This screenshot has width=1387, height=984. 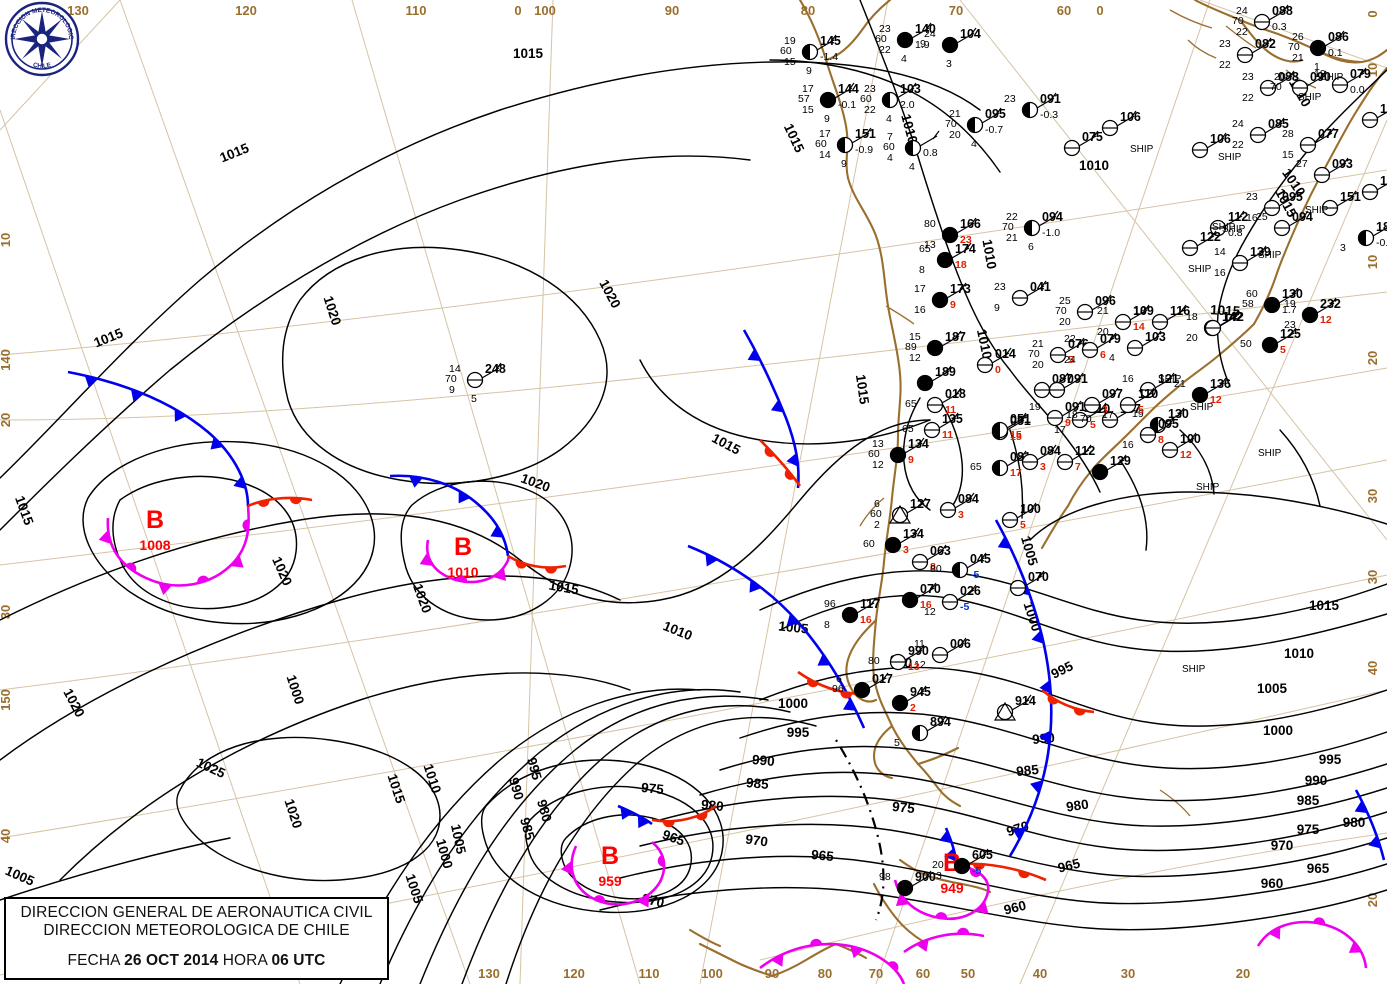 I want to click on trough-line, so click(x=860, y=830).